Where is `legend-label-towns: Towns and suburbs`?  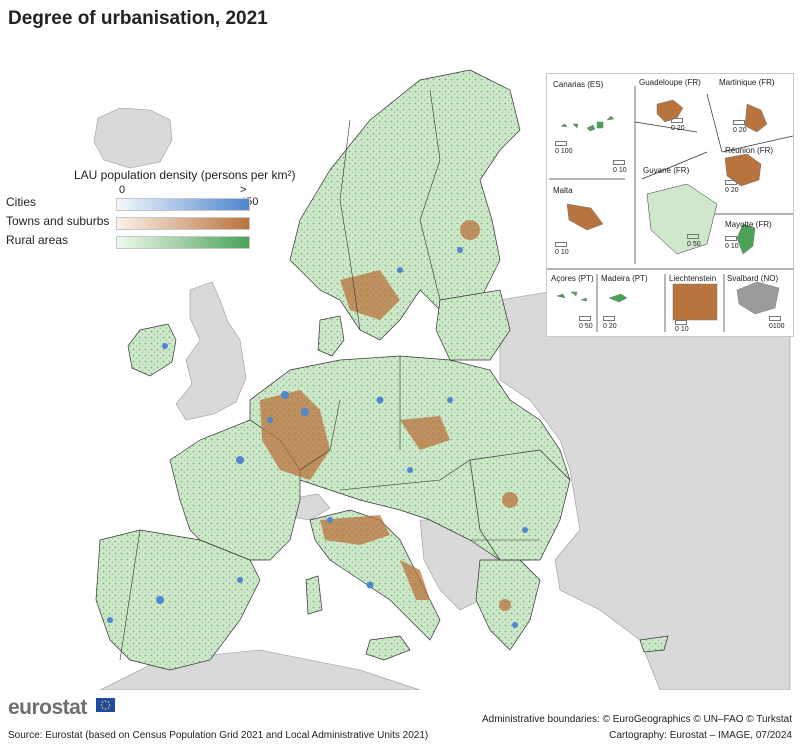
legend-label-towns: Towns and suburbs is located at coordinates (58, 221).